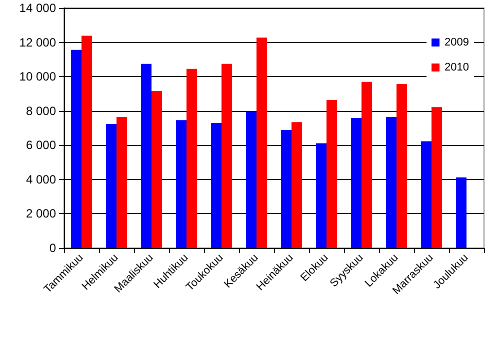 This screenshot has height=340, width=498. Describe the element at coordinates (457, 42) in the screenshot. I see `legend-label: 2009` at that location.